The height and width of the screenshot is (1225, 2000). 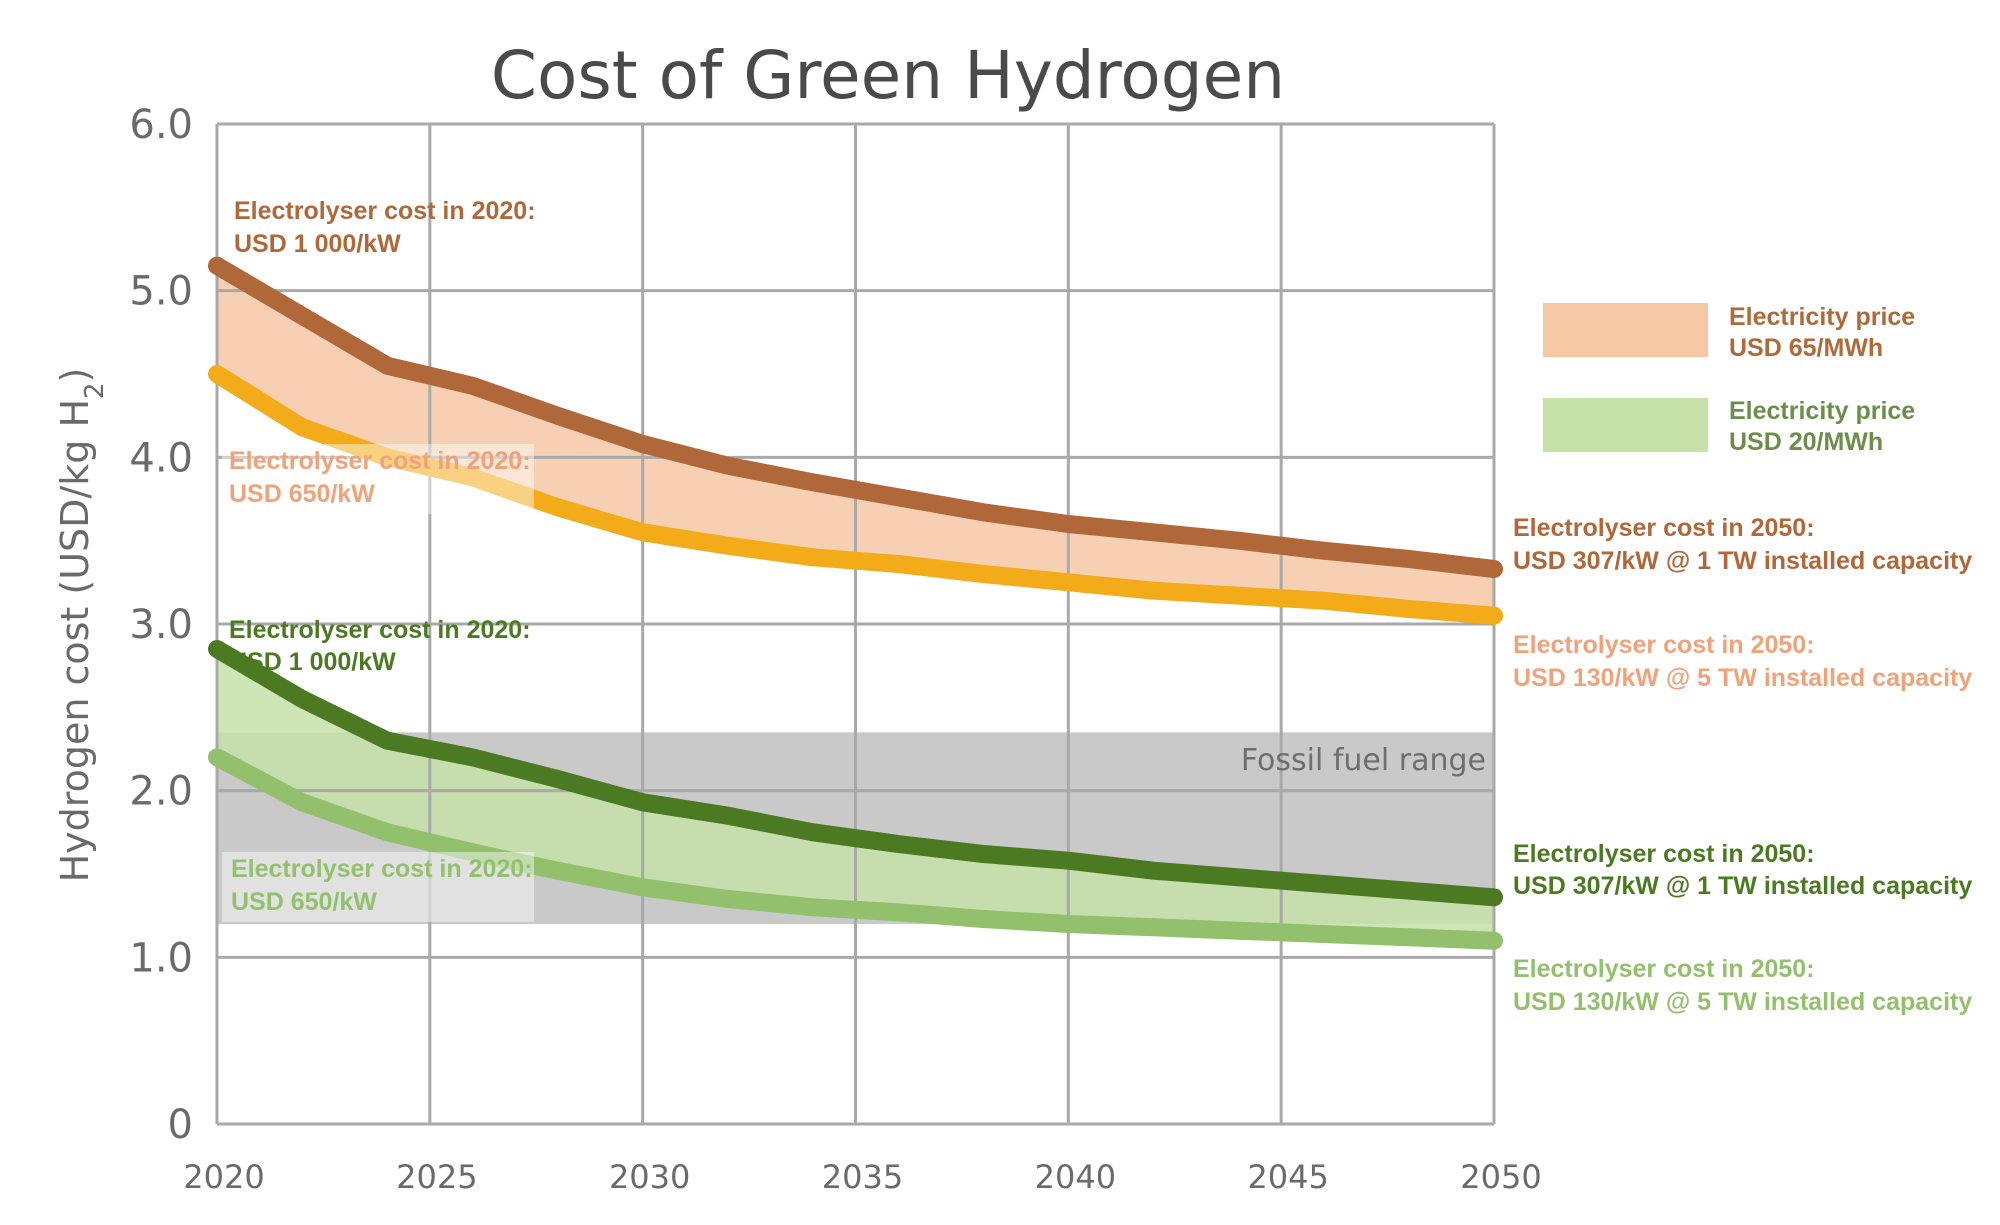 I want to click on y-axis-label: Hydrogen cost (USD/kg H2), so click(x=81, y=625).